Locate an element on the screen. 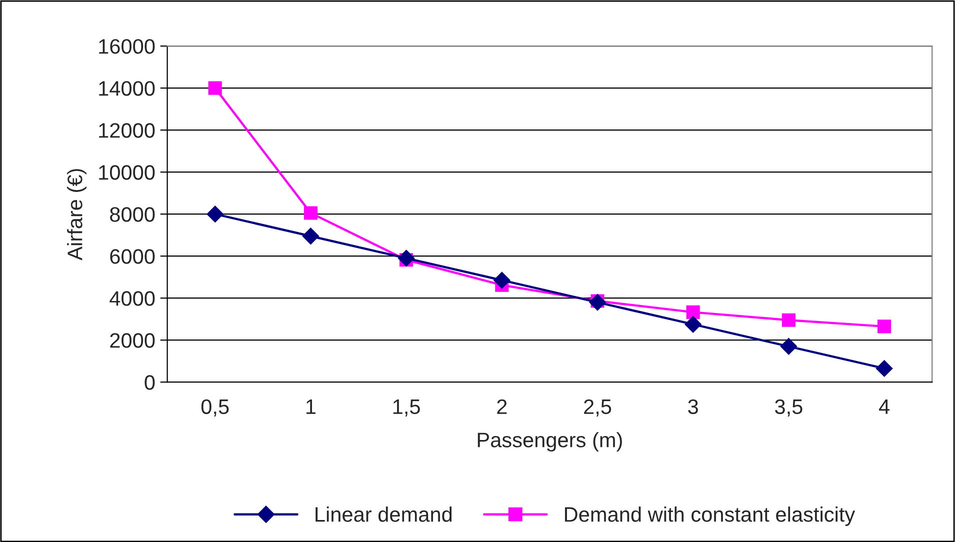 Image resolution: width=956 pixels, height=542 pixels. y-axis-title: Airfare (€) is located at coordinates (76, 214).